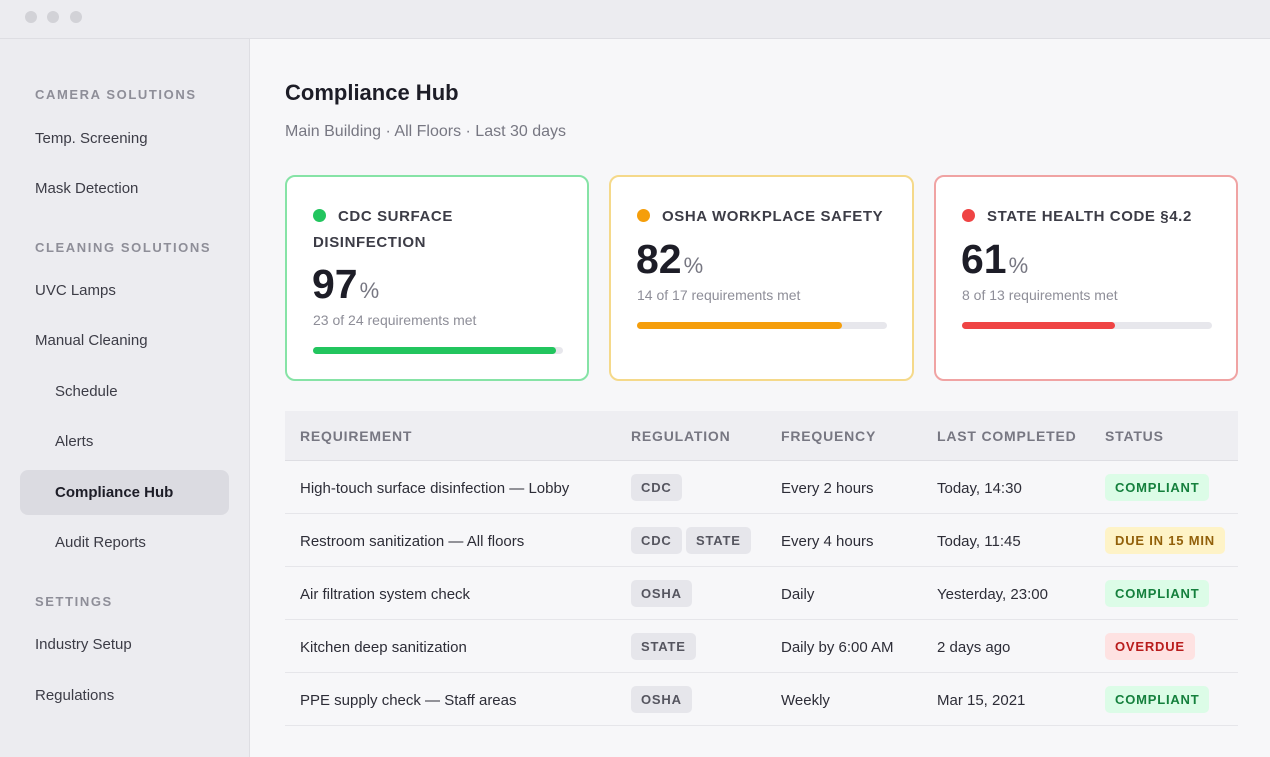 This screenshot has width=1270, height=757. Describe the element at coordinates (412, 541) in the screenshot. I see `requirement-cell: Restroom sanitization — All floors` at that location.